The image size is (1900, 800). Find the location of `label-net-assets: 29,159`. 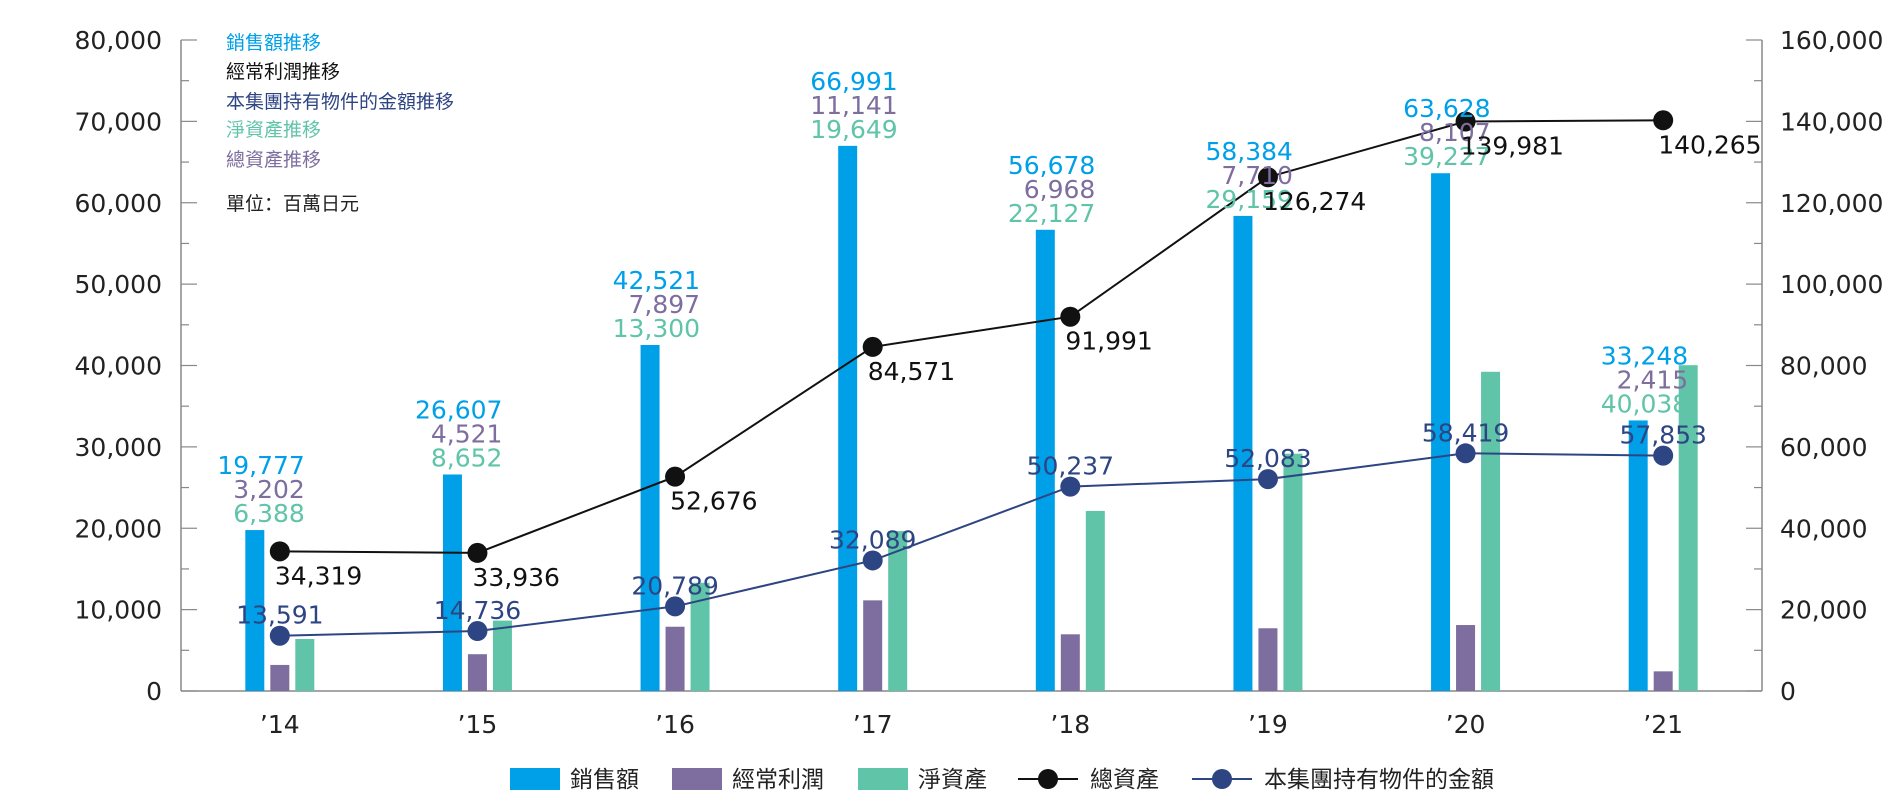

label-net-assets: 29,159 is located at coordinates (1248, 199).